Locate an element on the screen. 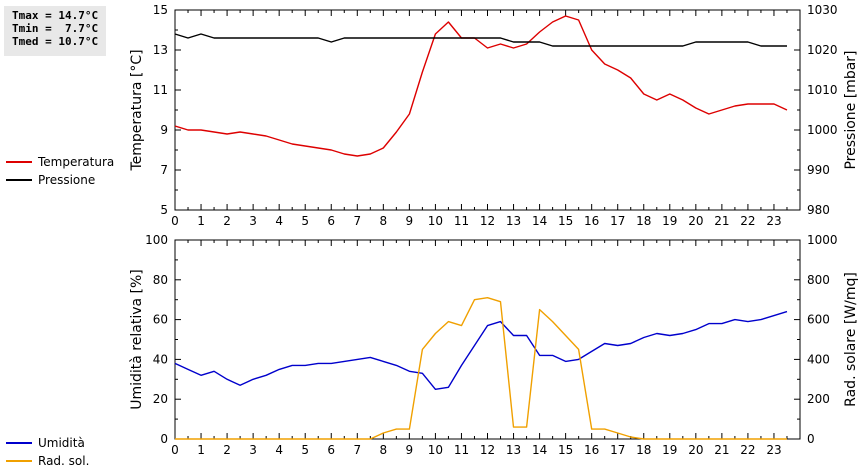 The width and height of the screenshot is (860, 470). legend-item-temperatura: Temperatura is located at coordinates (60, 162).